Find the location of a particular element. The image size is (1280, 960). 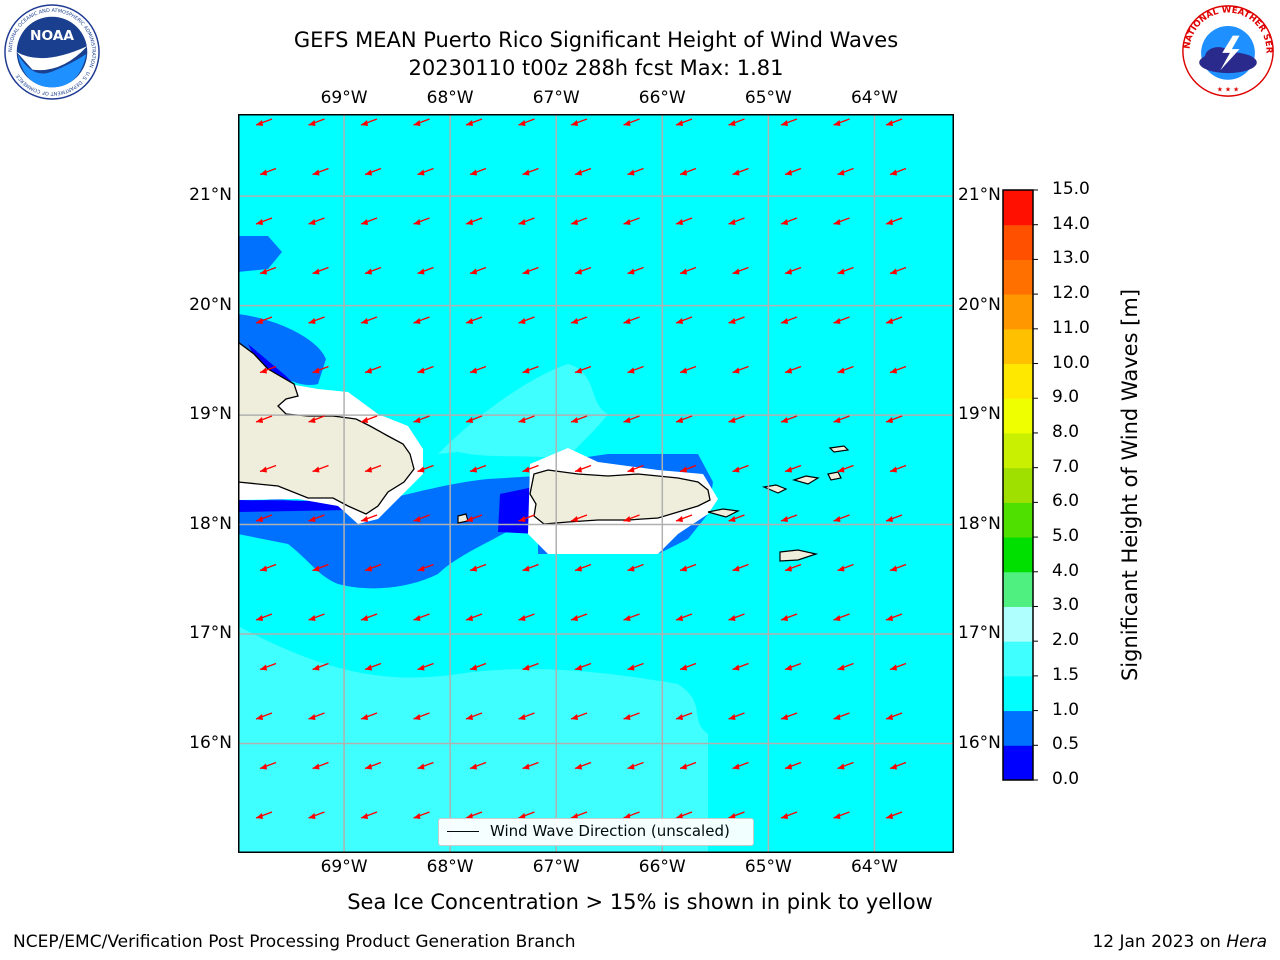

lat-tick-label-right: 19°N is located at coordinates (979, 414).